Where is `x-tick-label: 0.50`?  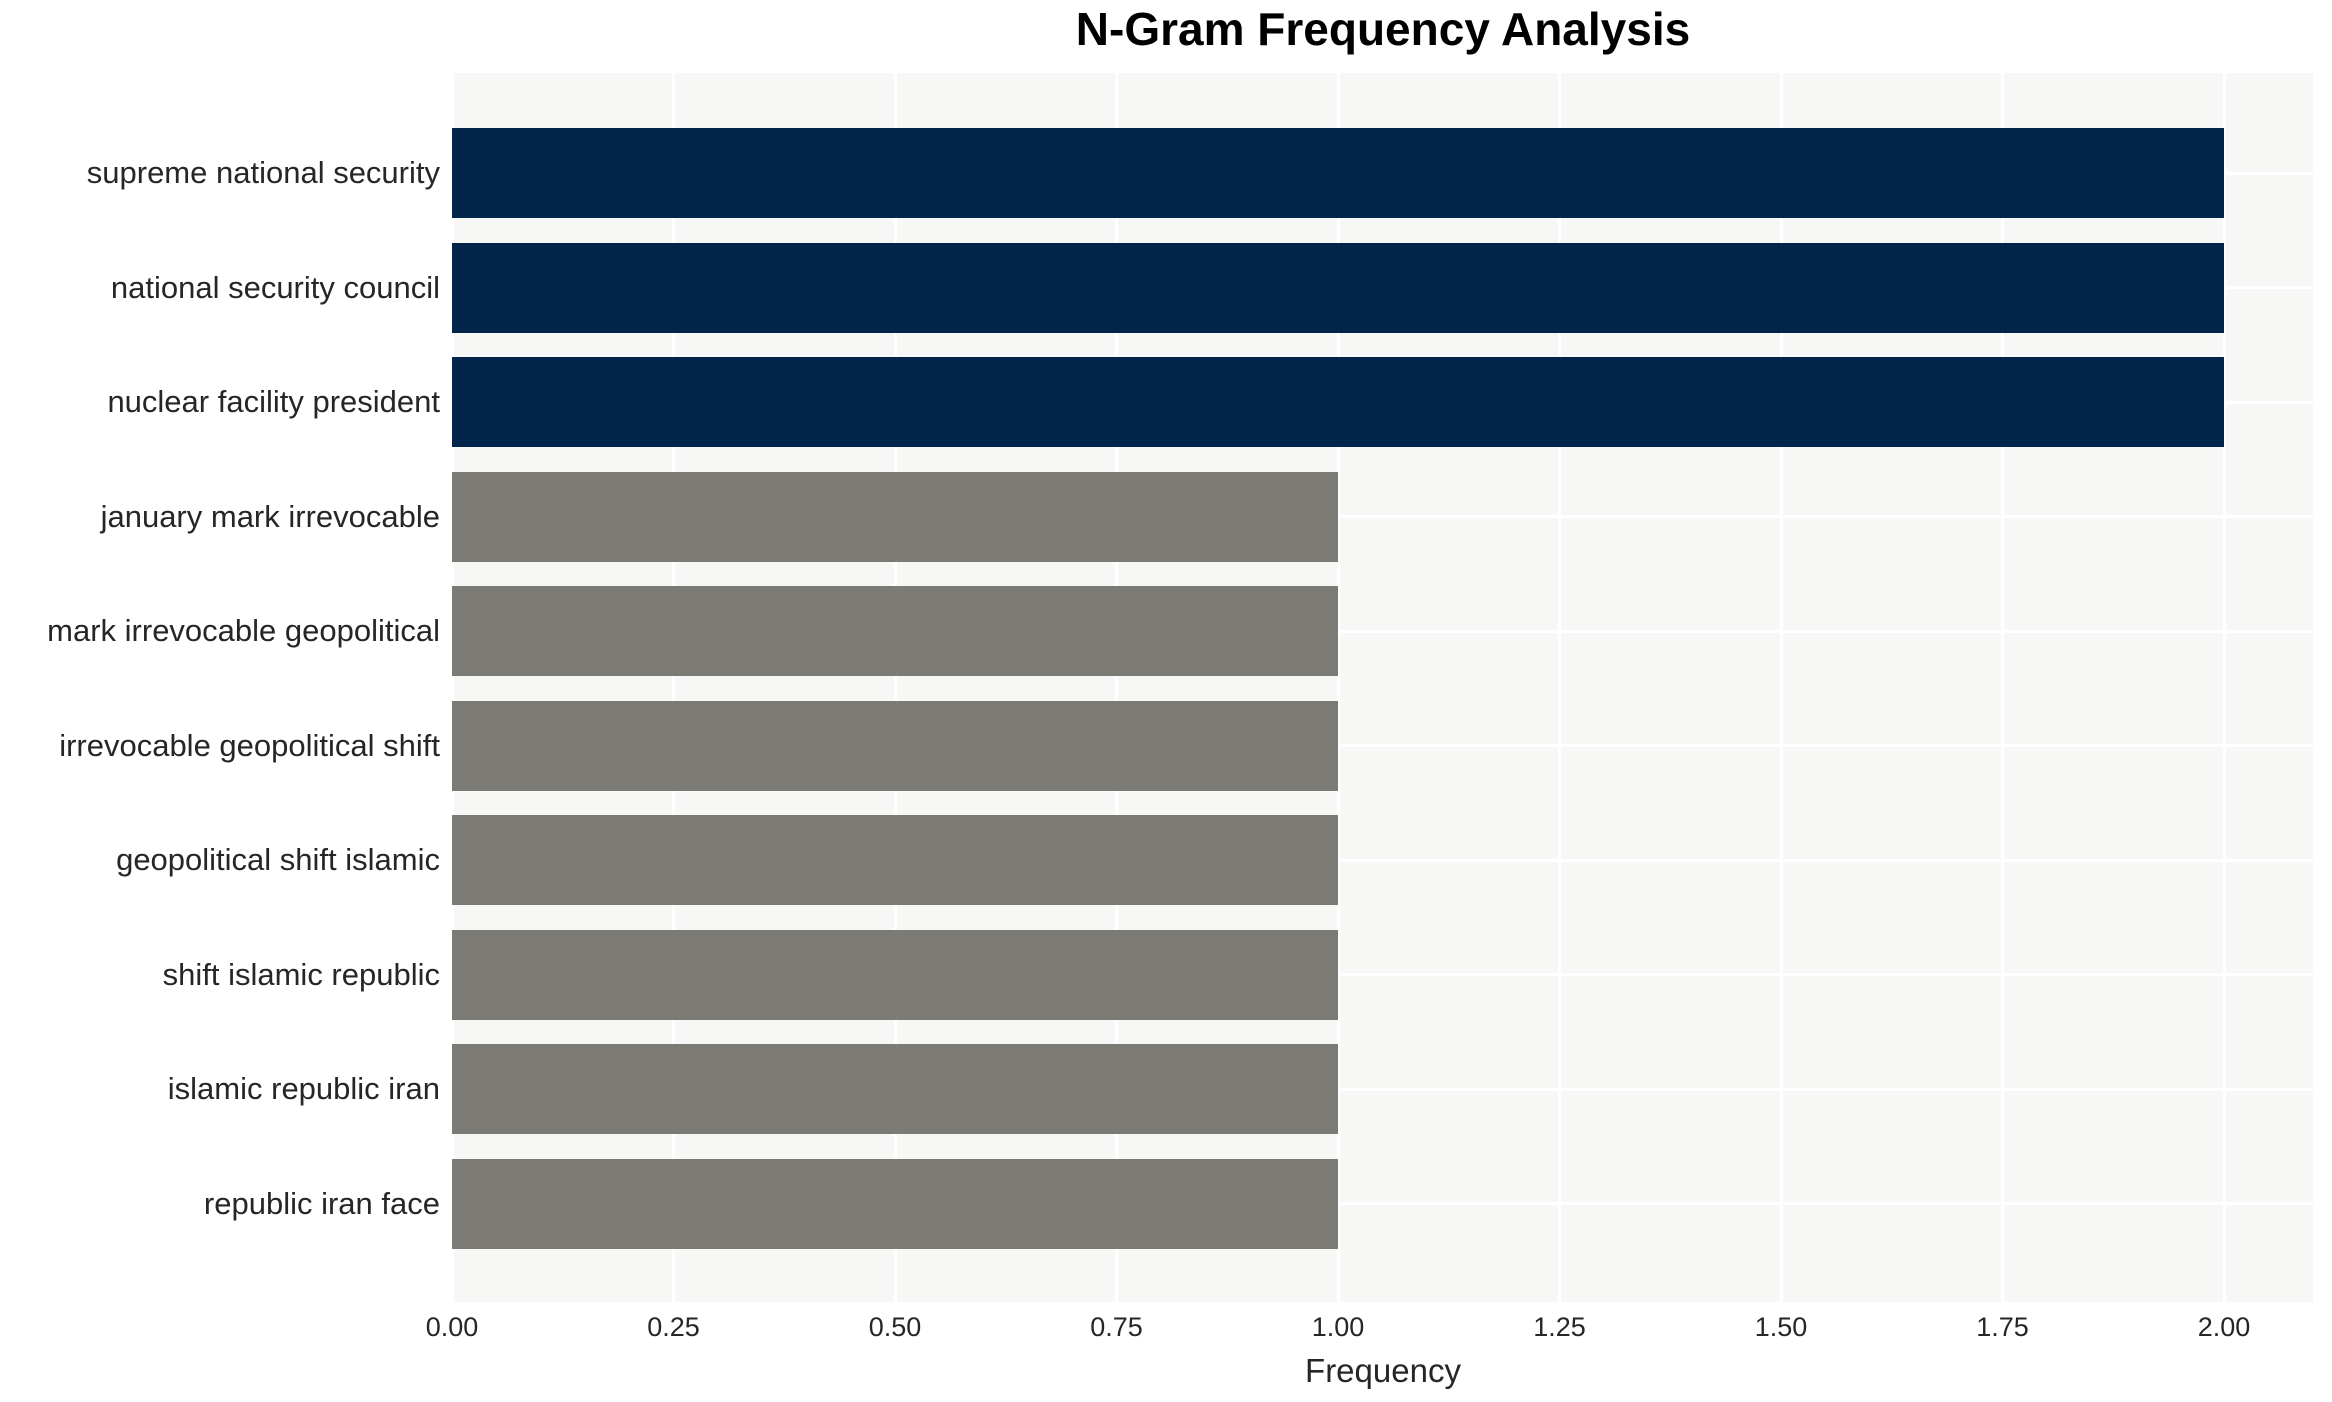
x-tick-label: 0.50 is located at coordinates (895, 1327).